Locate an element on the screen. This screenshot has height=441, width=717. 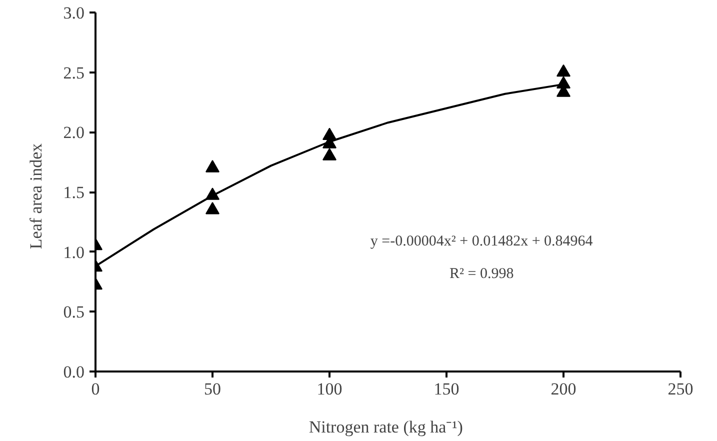
x-tick-label: 250 is located at coordinates (681, 389).